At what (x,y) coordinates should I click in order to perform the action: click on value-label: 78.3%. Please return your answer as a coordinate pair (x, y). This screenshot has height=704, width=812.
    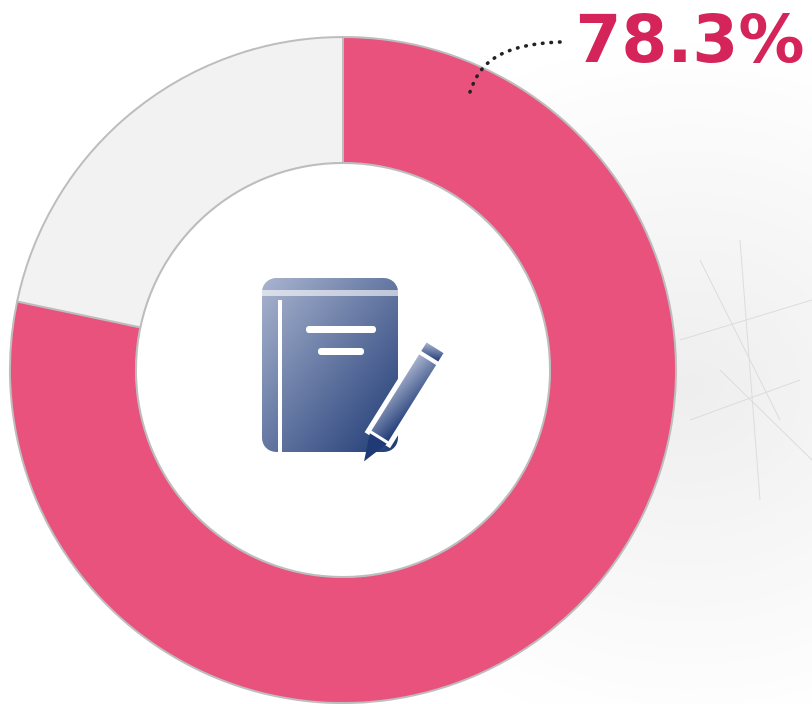
    Looking at the image, I should click on (690, 39).